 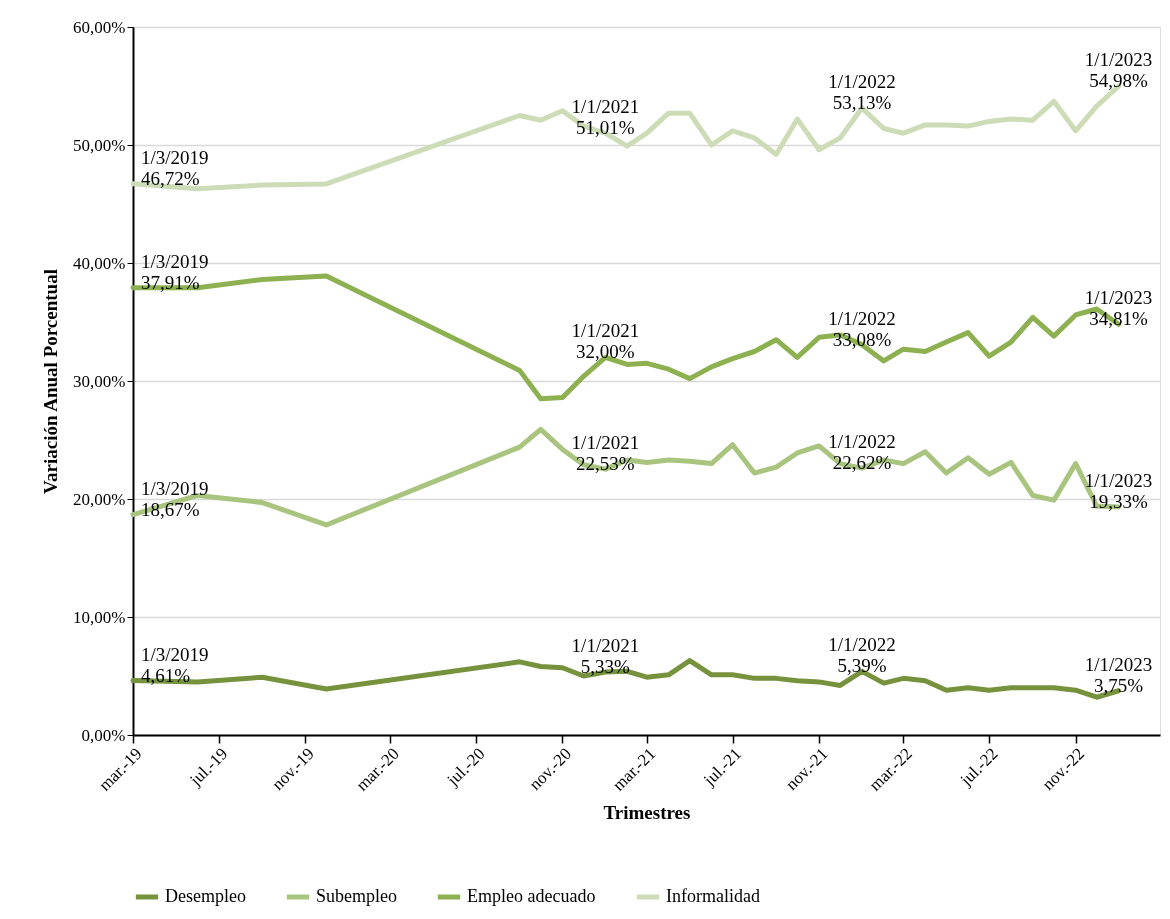 I want to click on legend-label: Desempleo, so click(x=205, y=896).